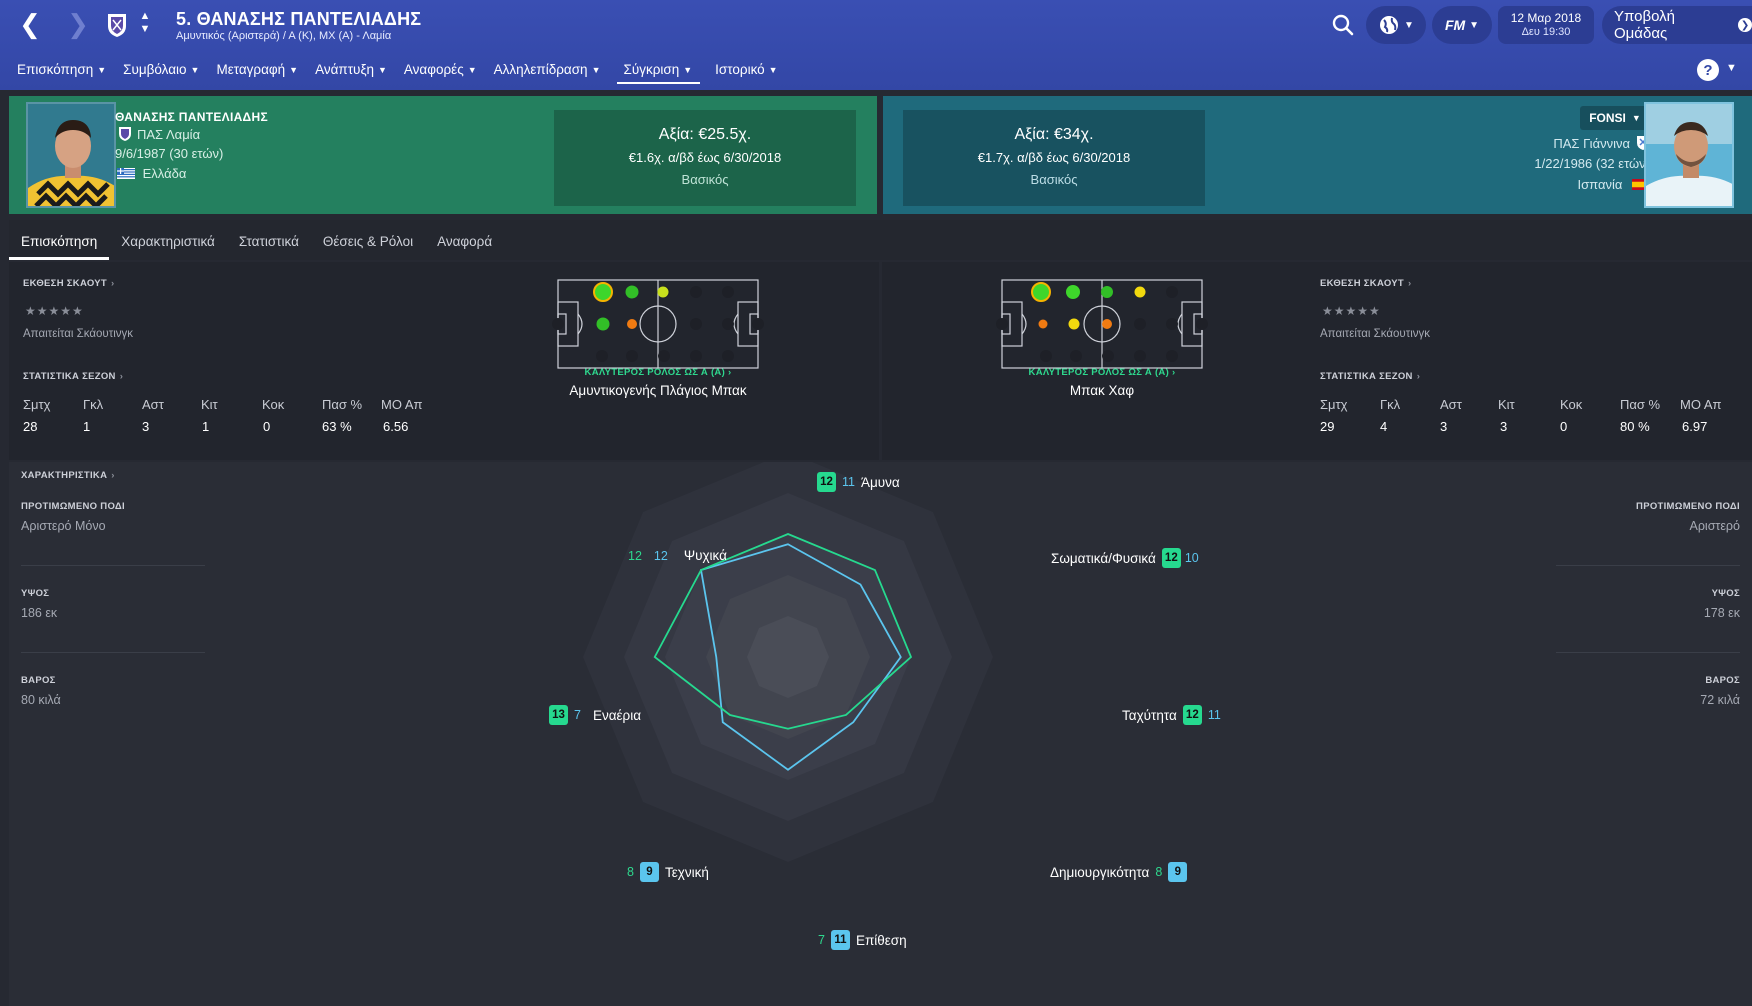  What do you see at coordinates (71, 155) in the screenshot?
I see `player-photo-illustration` at bounding box center [71, 155].